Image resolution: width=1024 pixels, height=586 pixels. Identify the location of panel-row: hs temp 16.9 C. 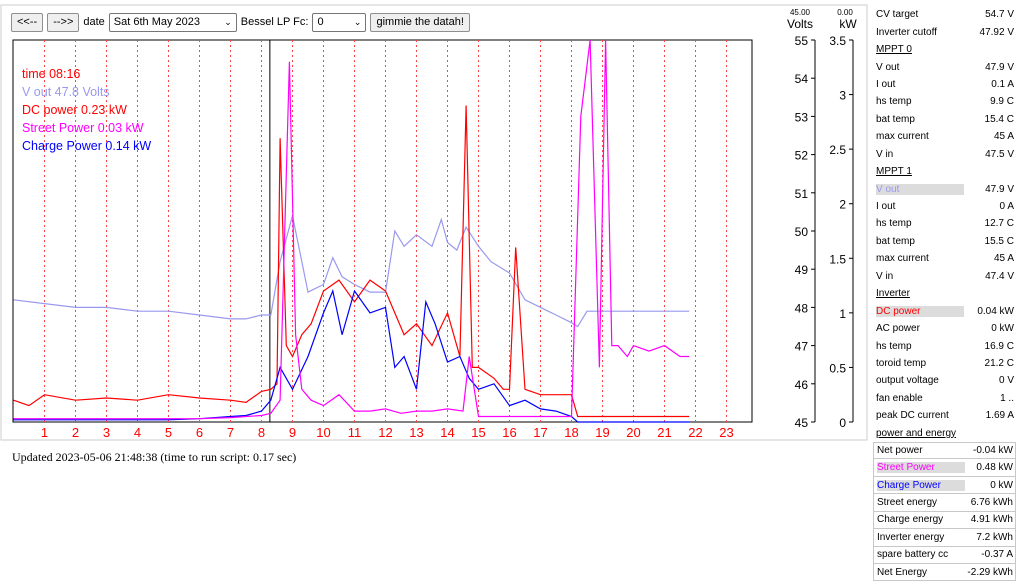
(944, 345).